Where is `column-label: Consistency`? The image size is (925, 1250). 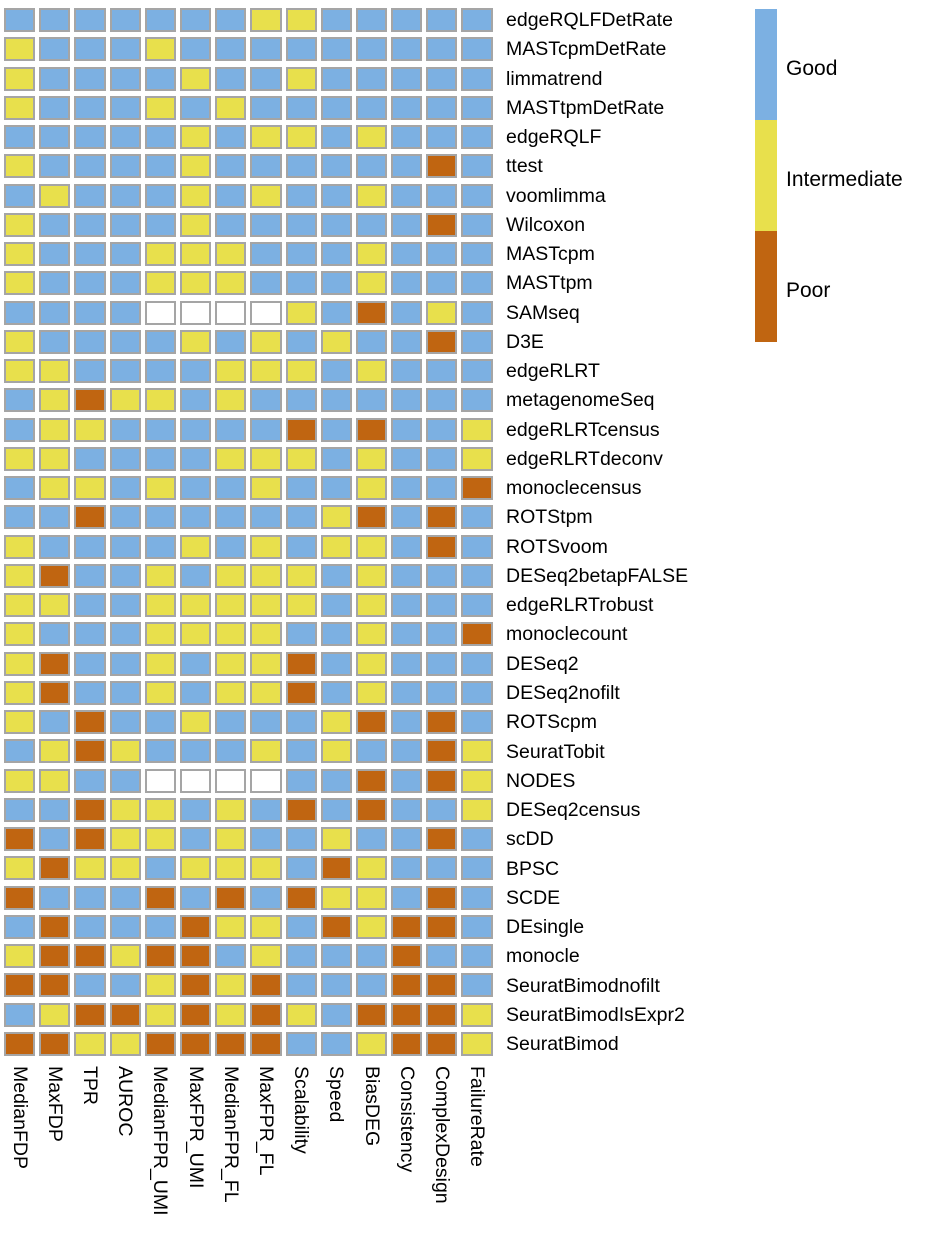
column-label: Consistency is located at coordinates (406, 1119).